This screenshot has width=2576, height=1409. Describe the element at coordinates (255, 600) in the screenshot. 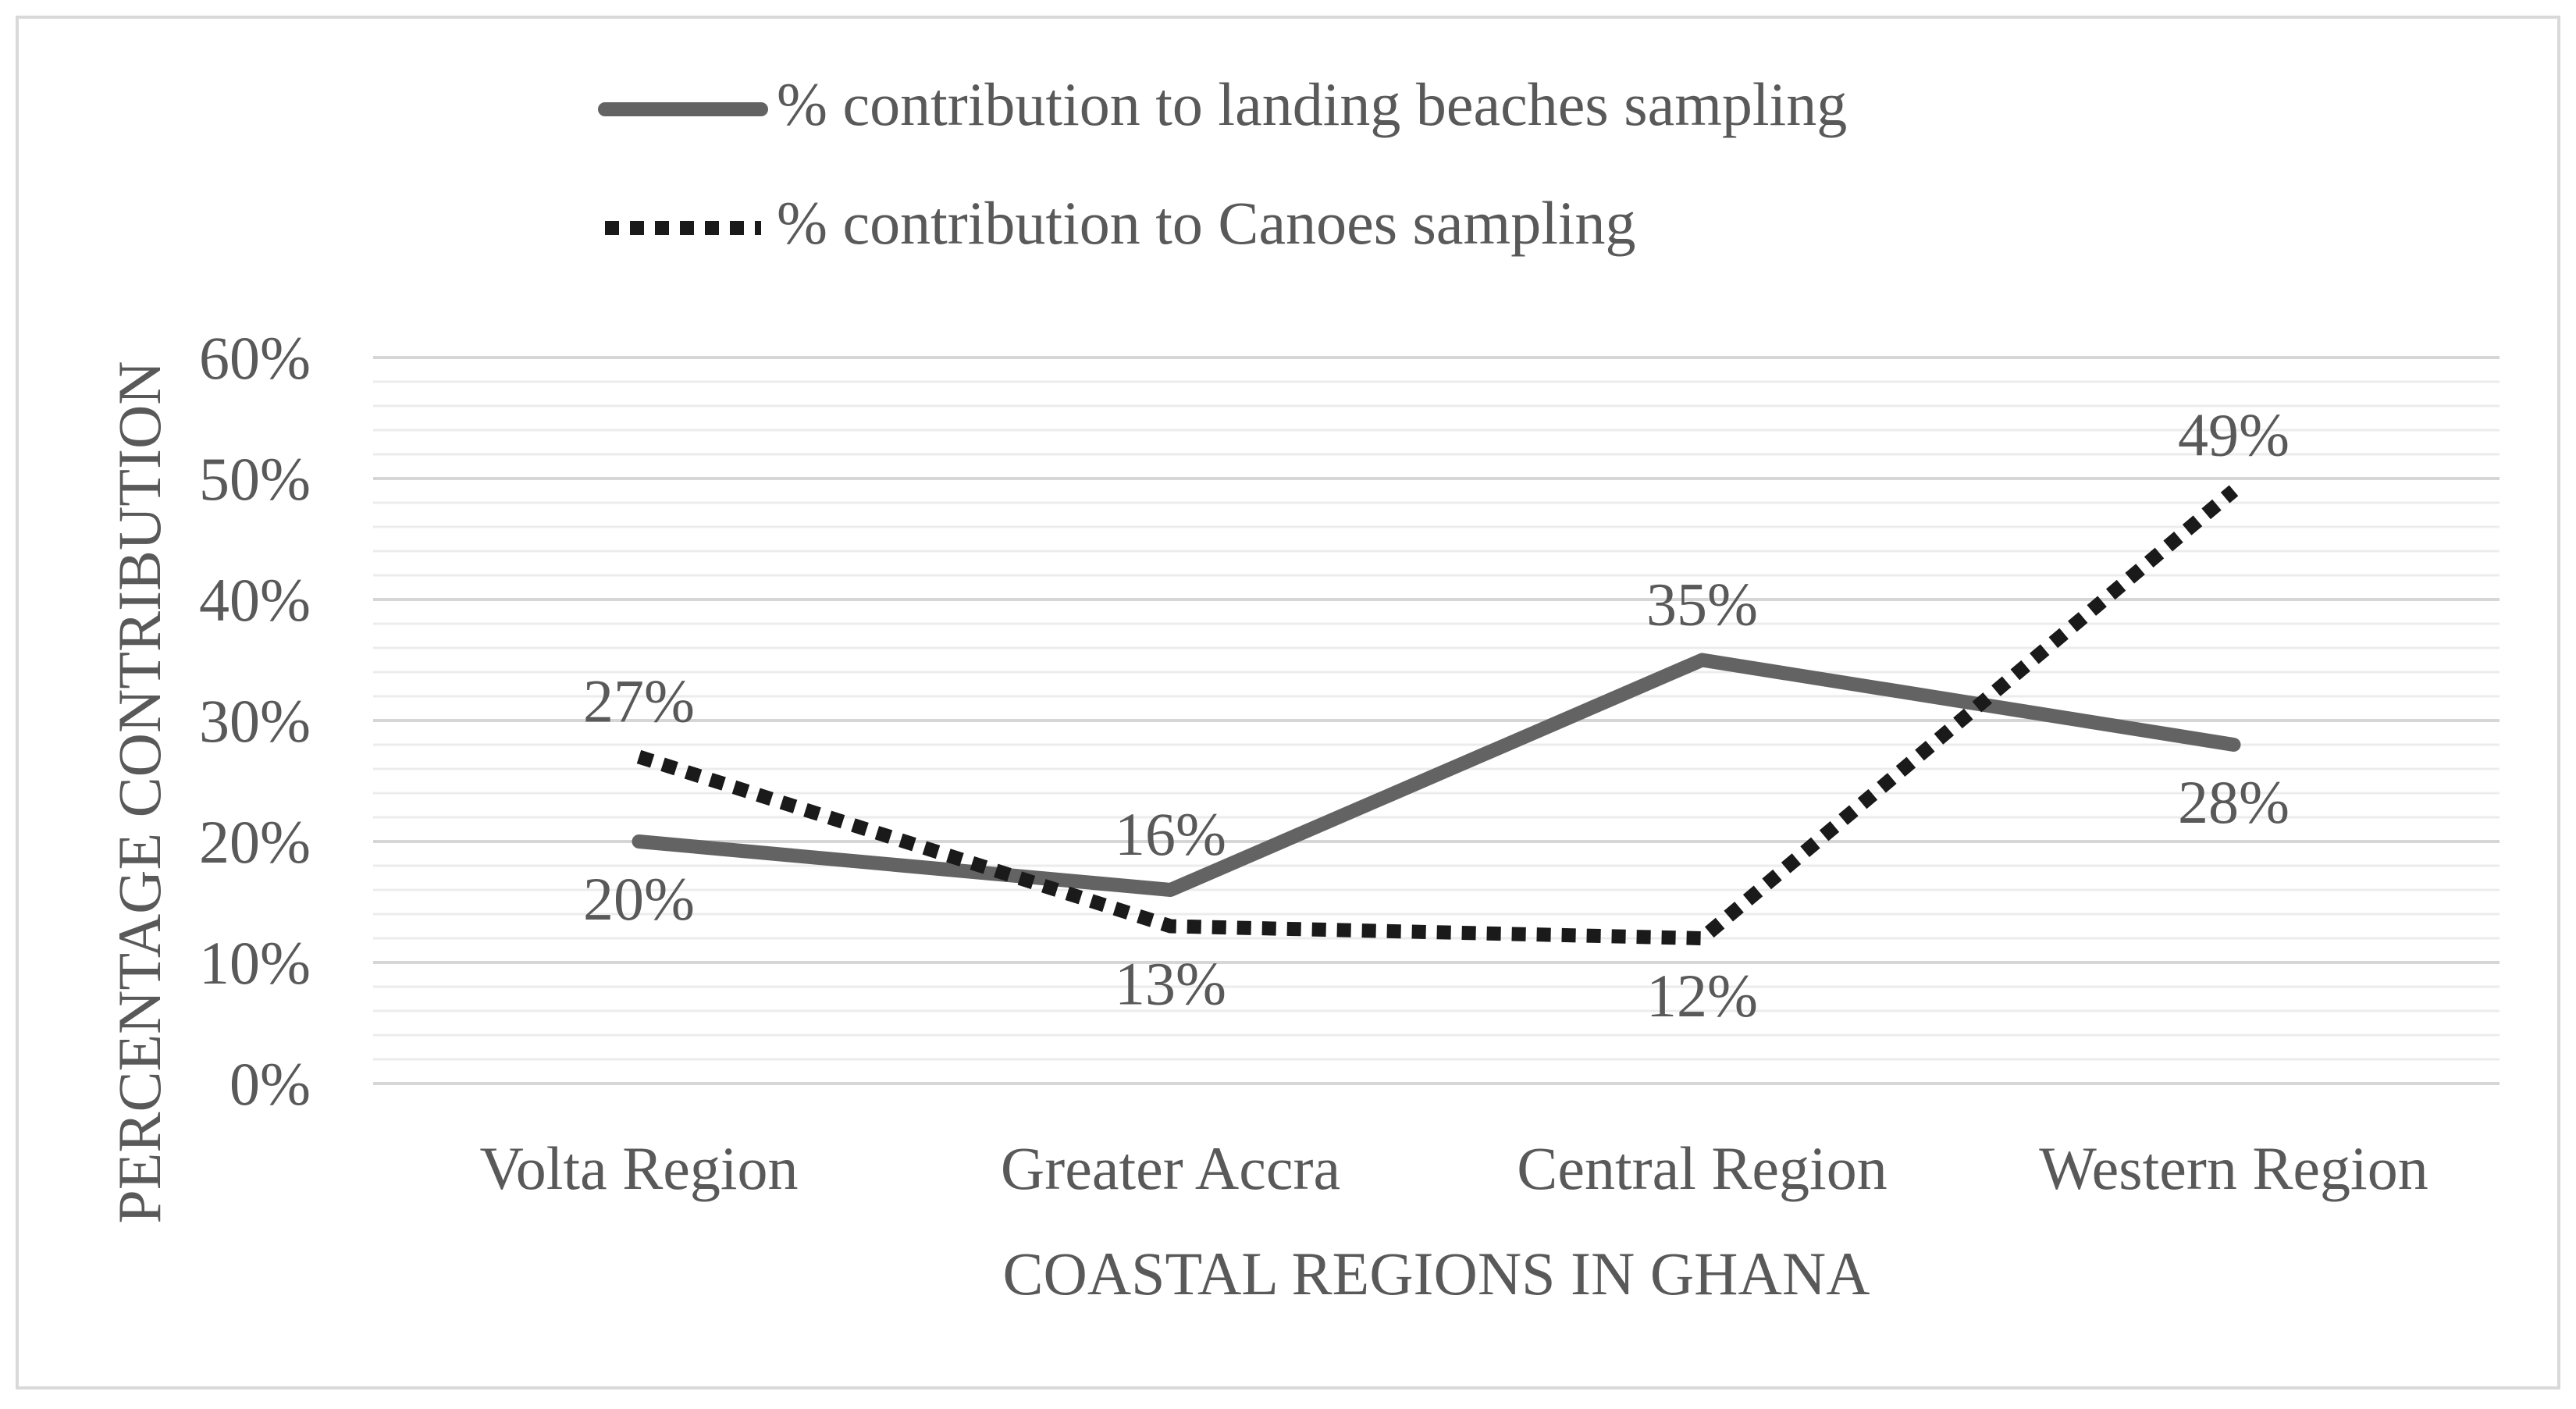

I see `y-tick-label: 40%` at that location.